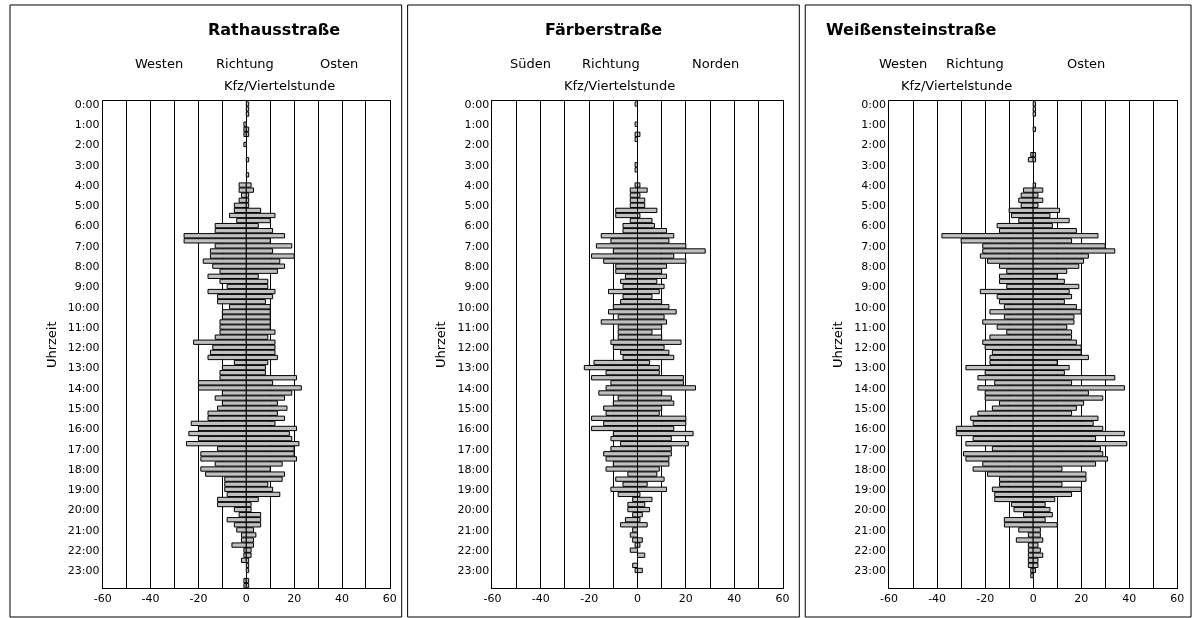 This screenshot has width=1200, height=618. I want to click on text: Süden, so click(530, 63).